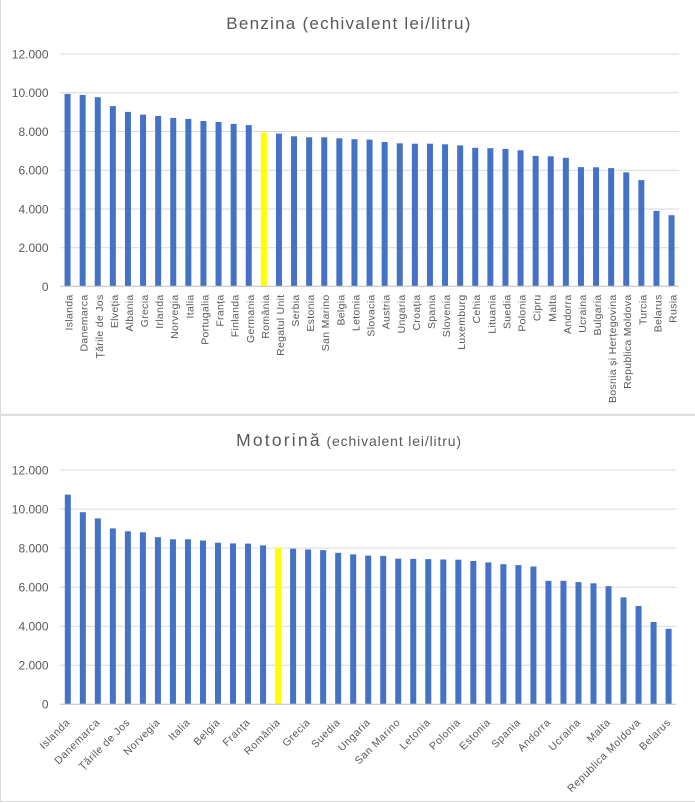  I want to click on svg-text: Italia, so click(190, 307).